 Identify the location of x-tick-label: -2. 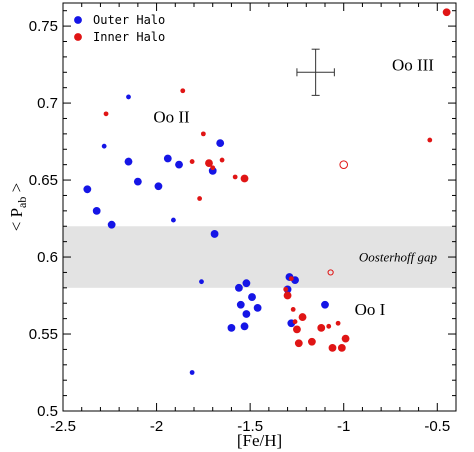
(156, 426).